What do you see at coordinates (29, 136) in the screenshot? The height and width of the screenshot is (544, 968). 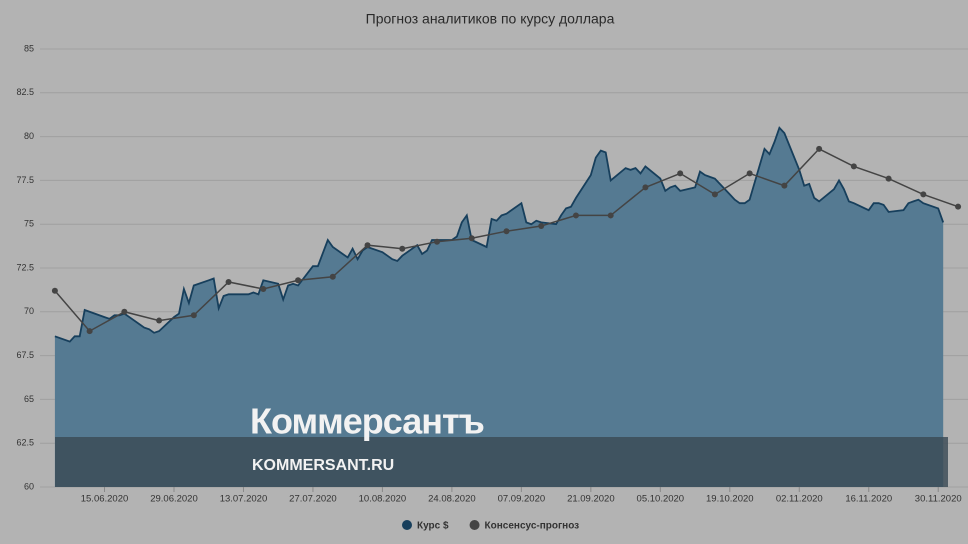 I see `y-tick-label: 80` at bounding box center [29, 136].